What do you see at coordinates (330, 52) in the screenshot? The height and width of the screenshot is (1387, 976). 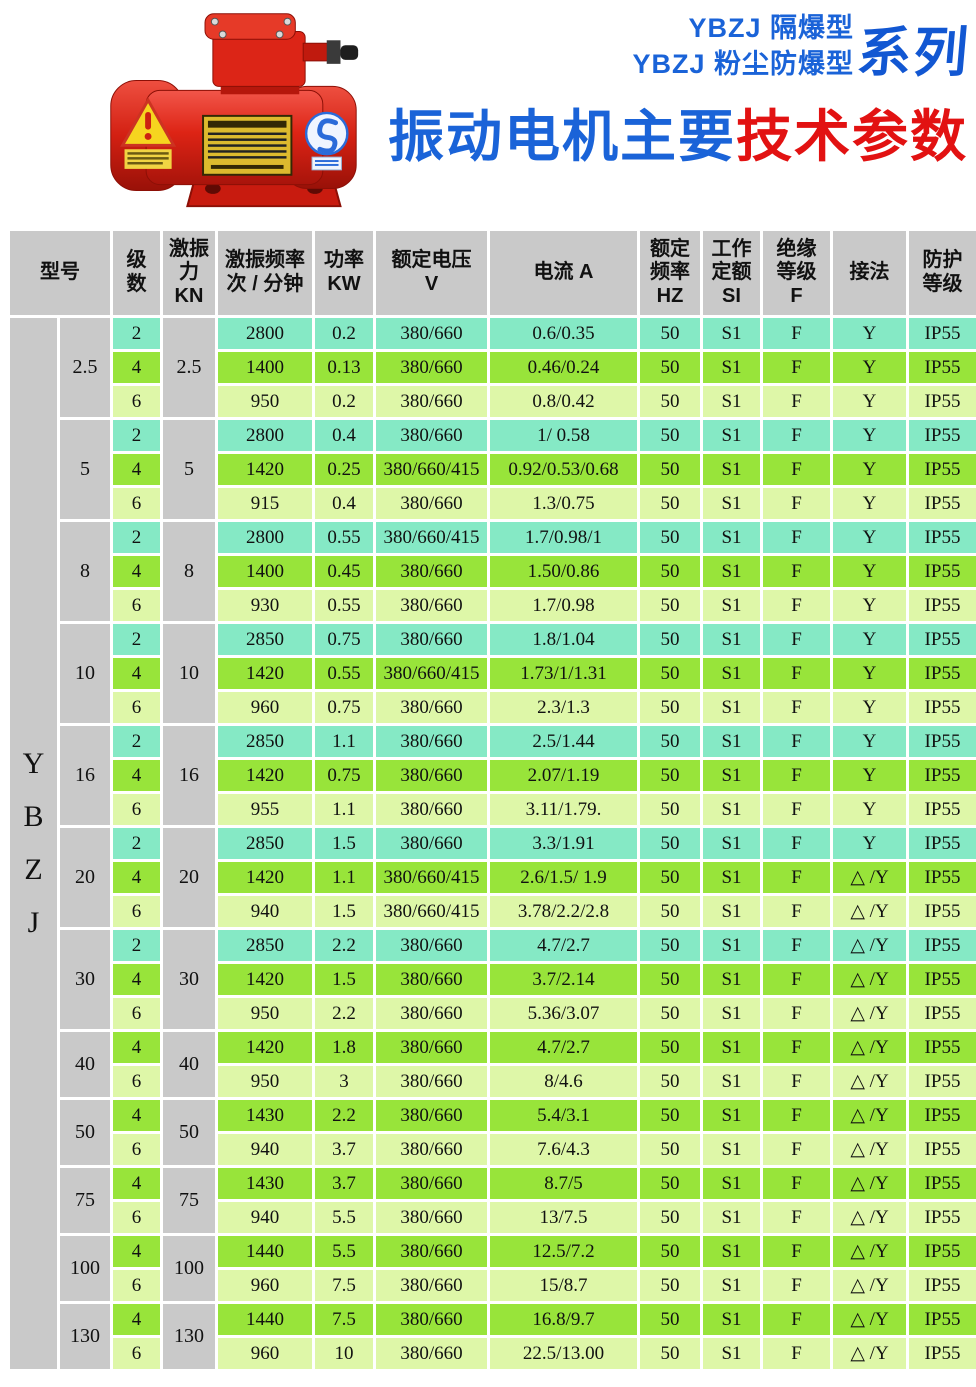 I see `cable-gland` at bounding box center [330, 52].